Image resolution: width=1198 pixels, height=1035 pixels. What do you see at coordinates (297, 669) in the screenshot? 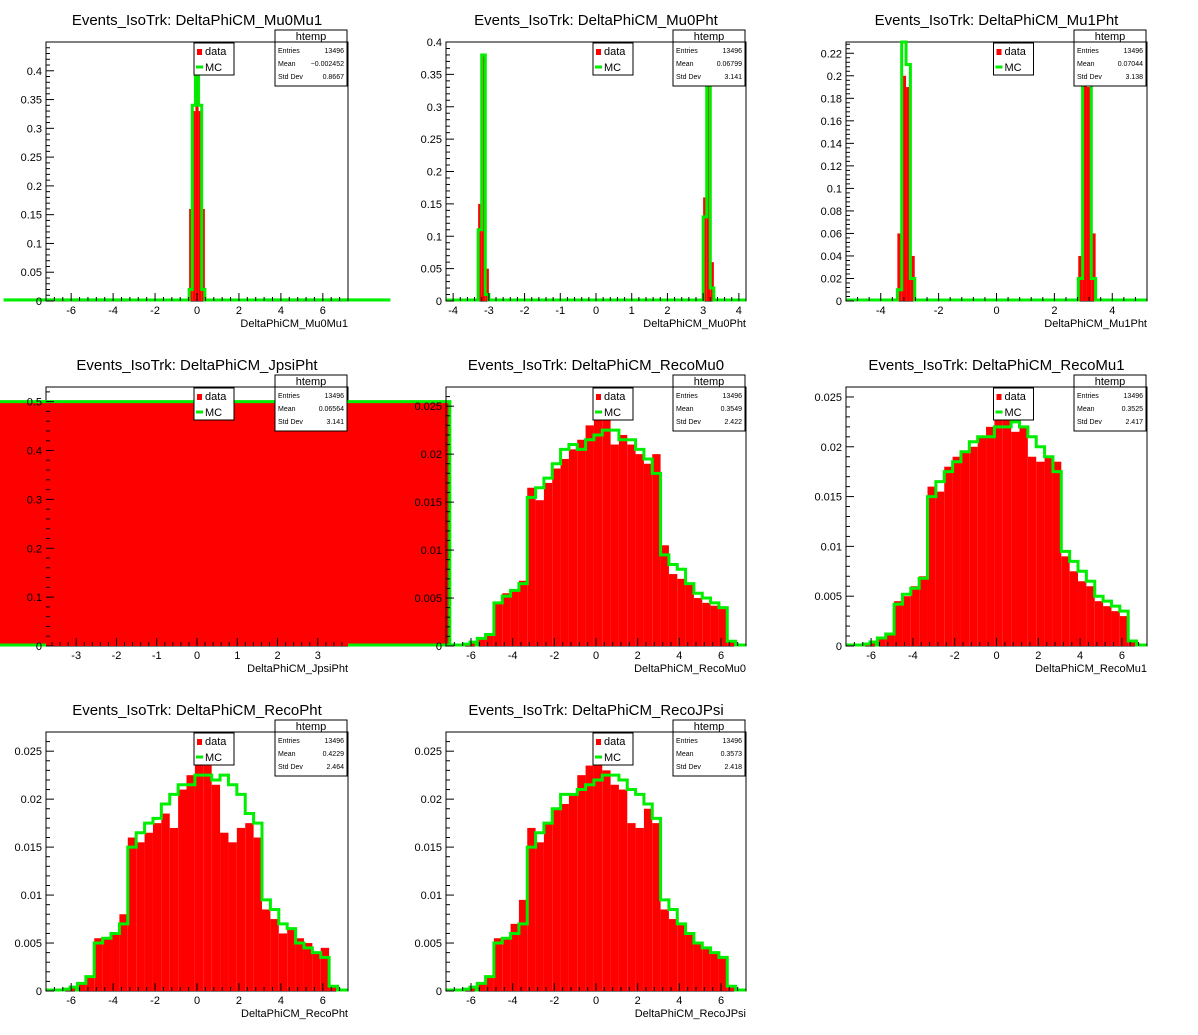
I see `x-axis-label: DeltaPhiCM_JpsiPht` at bounding box center [297, 669].